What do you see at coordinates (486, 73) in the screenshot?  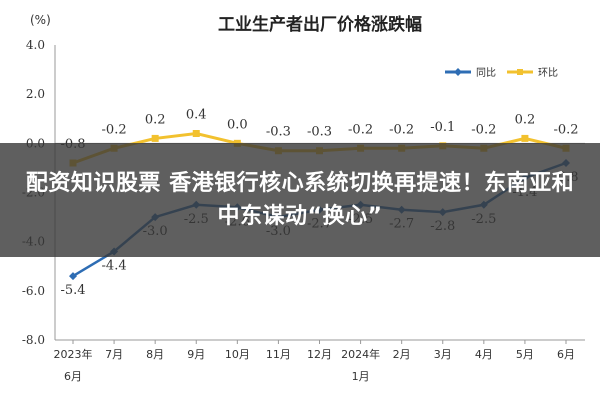 I see `legend-label: 同比` at bounding box center [486, 73].